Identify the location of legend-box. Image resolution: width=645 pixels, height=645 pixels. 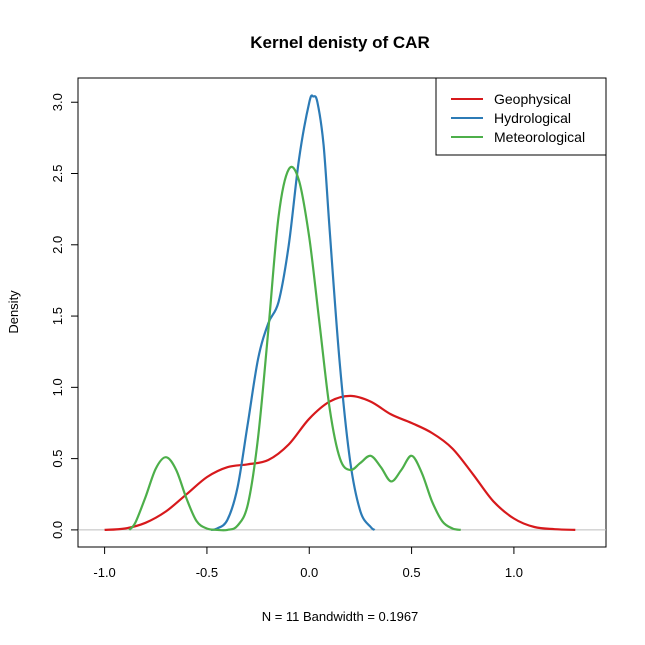
(521, 116).